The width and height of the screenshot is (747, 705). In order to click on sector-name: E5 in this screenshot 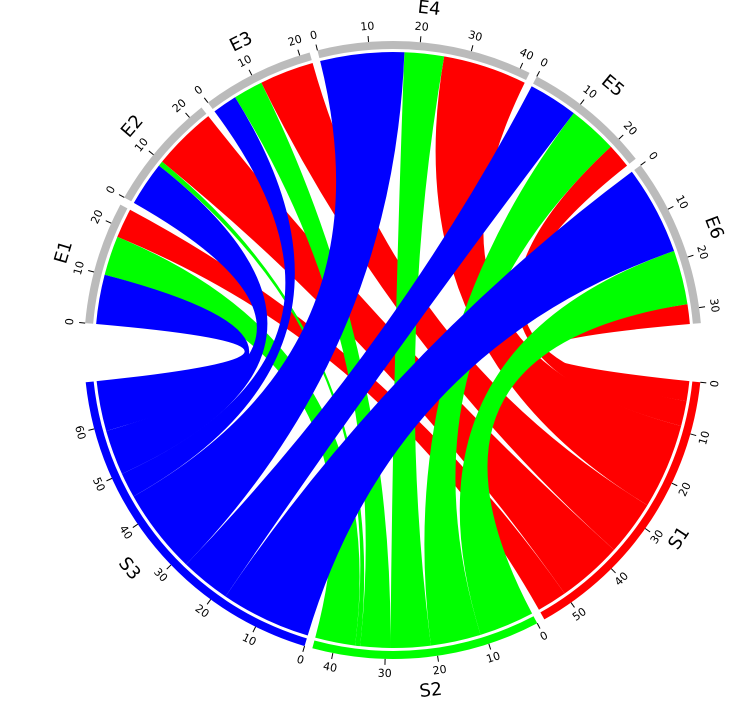, I will do `click(612, 86)`.